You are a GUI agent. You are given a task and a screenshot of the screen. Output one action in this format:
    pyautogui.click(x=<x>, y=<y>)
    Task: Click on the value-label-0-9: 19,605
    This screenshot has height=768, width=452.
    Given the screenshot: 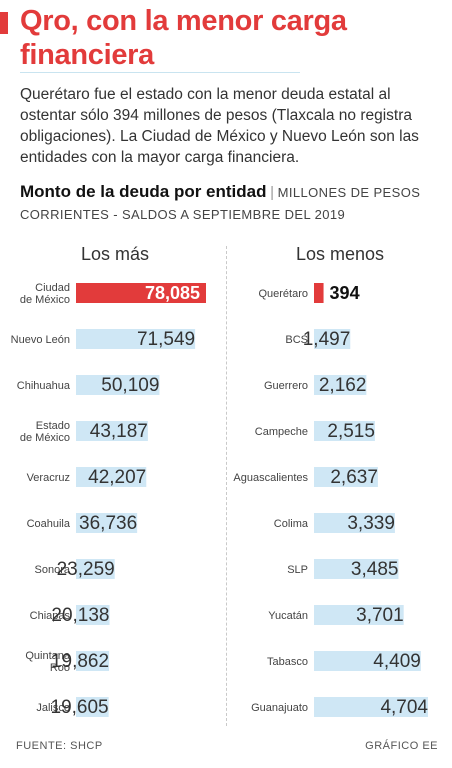 What is the action you would take?
    pyautogui.click(x=80, y=707)
    